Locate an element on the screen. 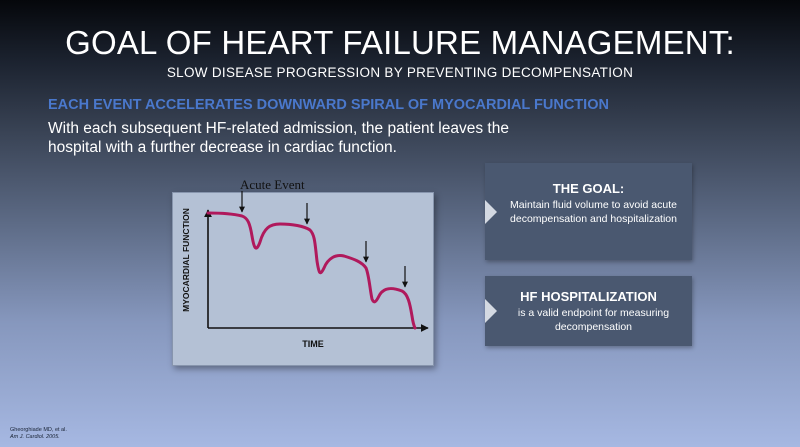 The width and height of the screenshot is (800, 447). citation-journal: Am J. Cardiol. 2005. is located at coordinates (35, 437).